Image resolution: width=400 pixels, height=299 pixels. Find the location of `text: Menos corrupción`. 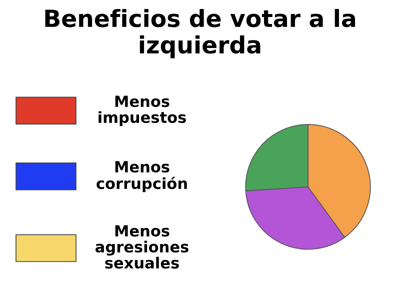

text: Menos corrupción is located at coordinates (141, 176).